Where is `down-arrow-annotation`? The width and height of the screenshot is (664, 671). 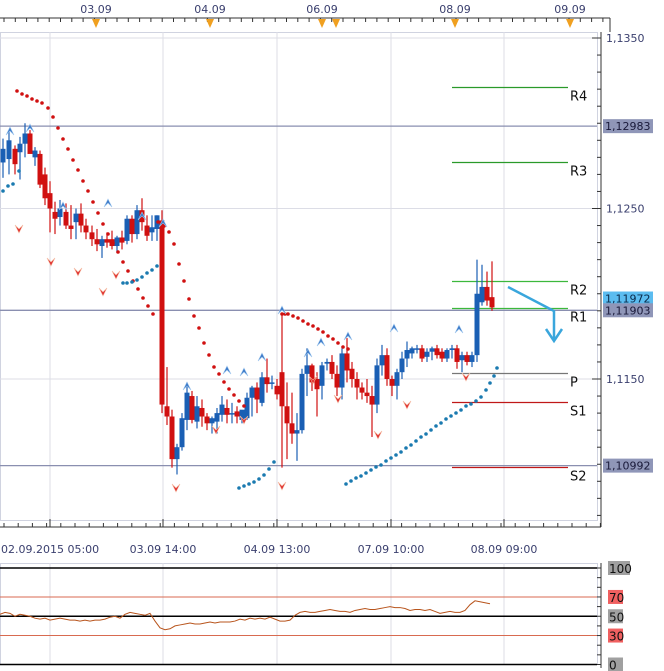
down-arrow-annotation is located at coordinates (535, 314).